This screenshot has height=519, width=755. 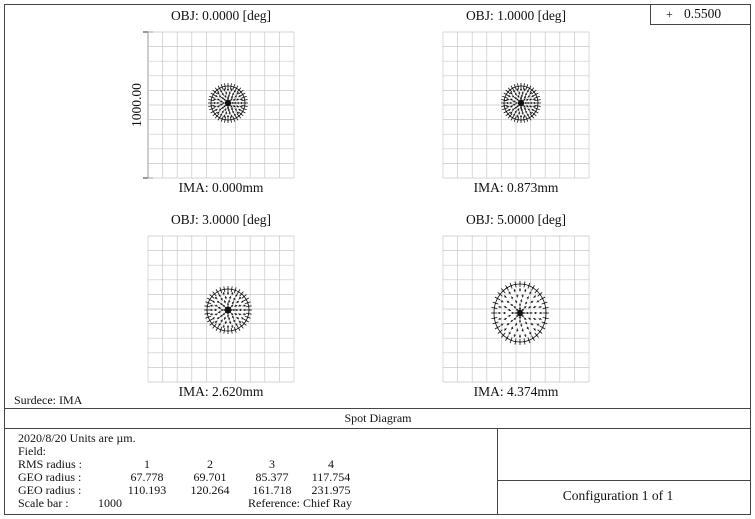 What do you see at coordinates (147, 464) in the screenshot?
I see `field-number: 1` at bounding box center [147, 464].